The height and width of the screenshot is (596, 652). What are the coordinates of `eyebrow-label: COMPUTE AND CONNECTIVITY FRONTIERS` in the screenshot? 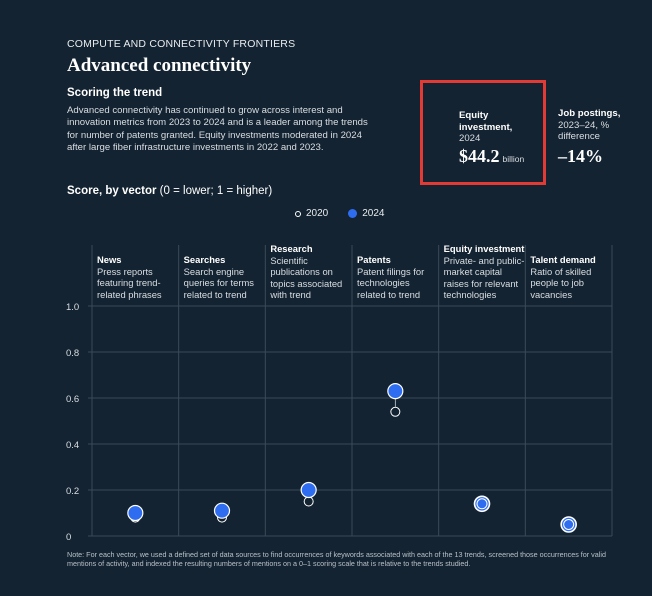 It's located at (181, 44).